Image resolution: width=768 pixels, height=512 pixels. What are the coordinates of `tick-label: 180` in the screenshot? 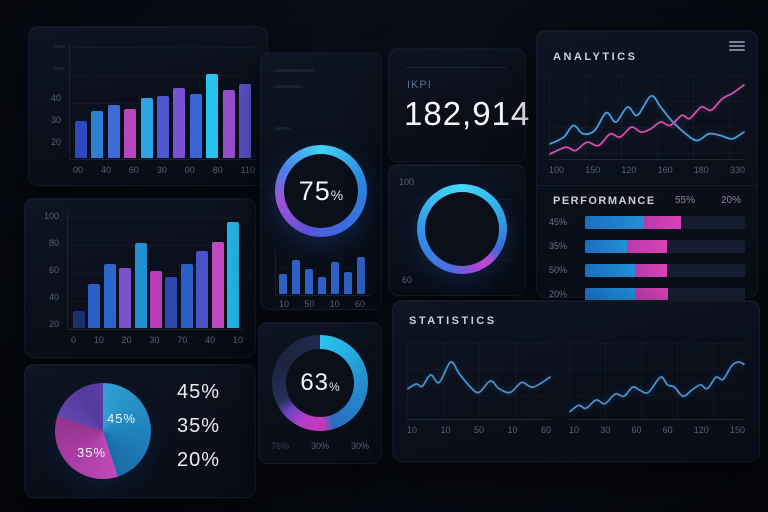 It's located at (701, 170).